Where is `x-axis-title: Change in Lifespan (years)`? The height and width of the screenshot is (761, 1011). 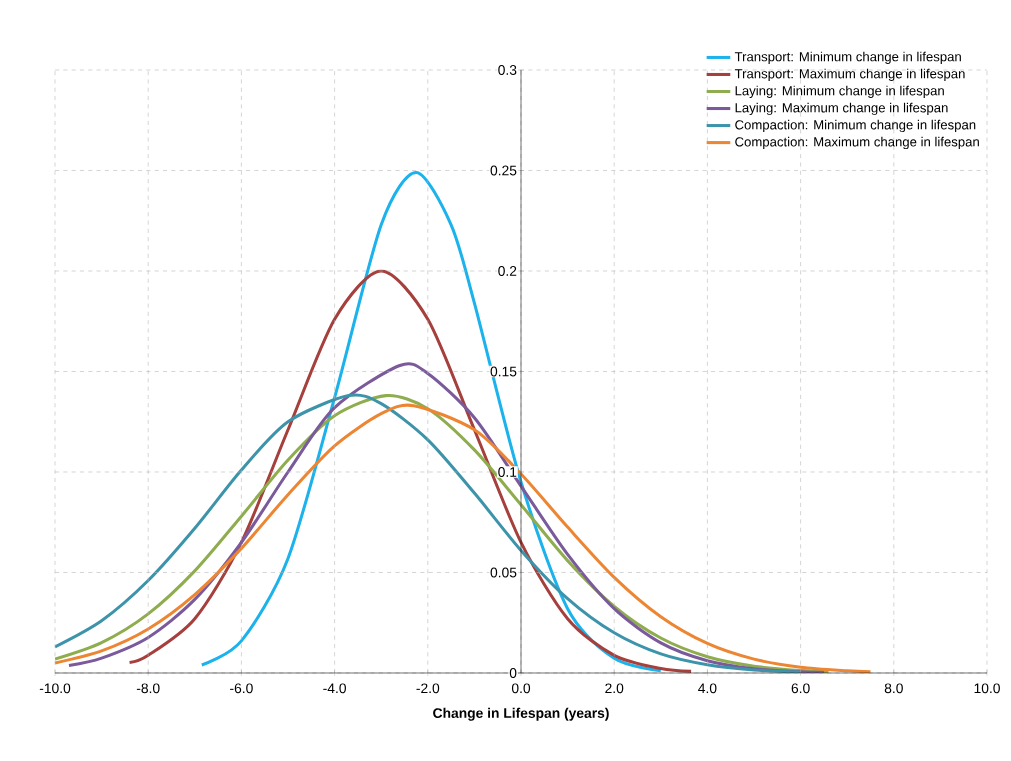
x-axis-title: Change in Lifespan (years) is located at coordinates (521, 714).